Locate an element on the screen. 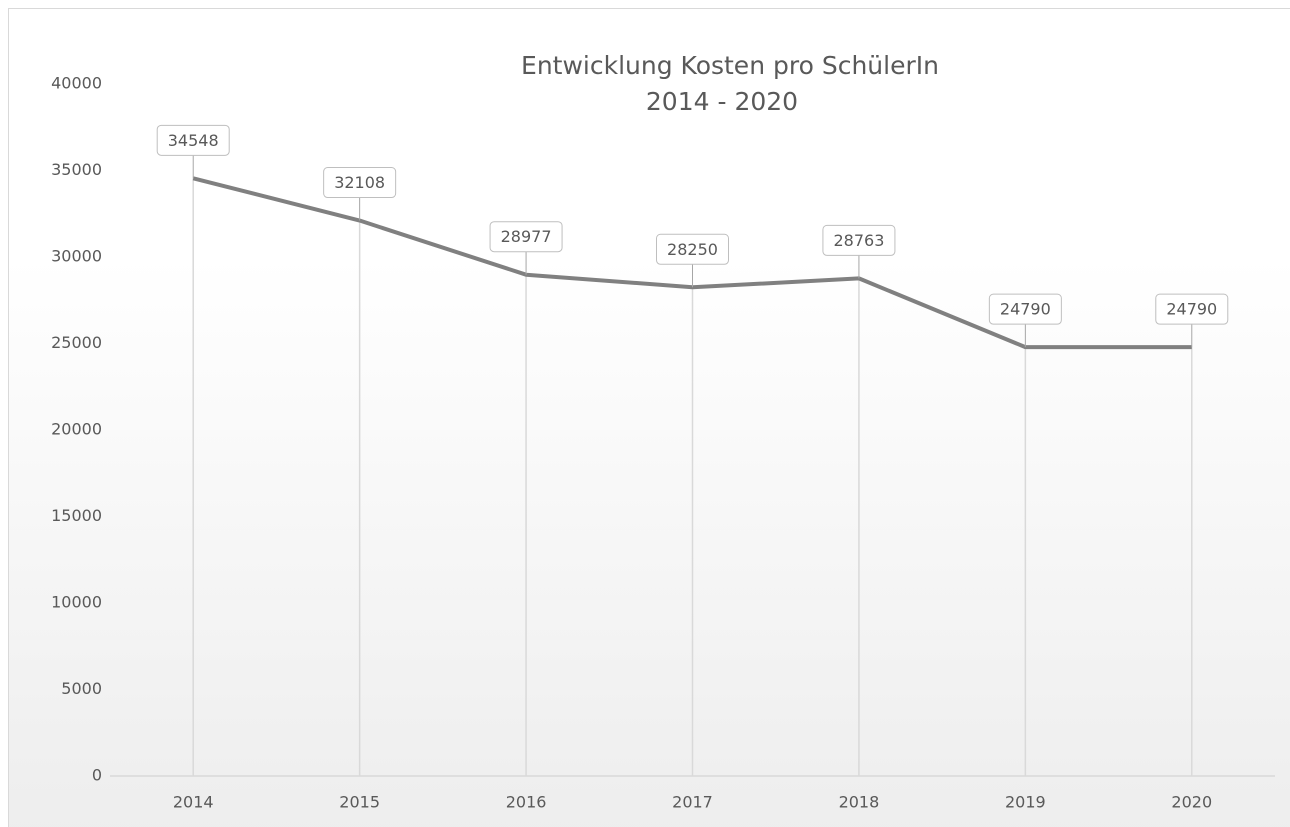 The image size is (1290, 827). y-tick-label: 25000 is located at coordinates (76, 342).